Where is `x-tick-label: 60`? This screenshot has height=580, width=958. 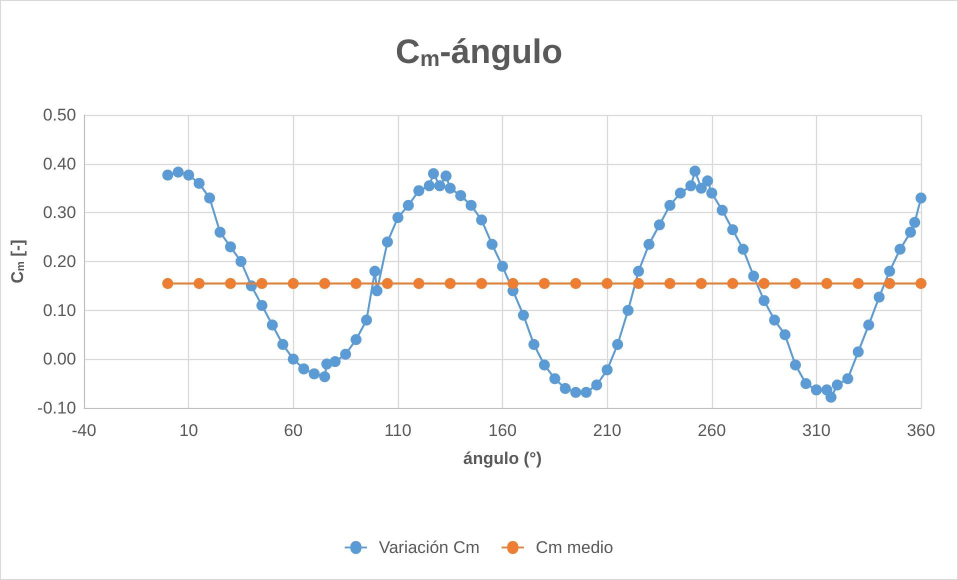
x-tick-label: 60 is located at coordinates (293, 430).